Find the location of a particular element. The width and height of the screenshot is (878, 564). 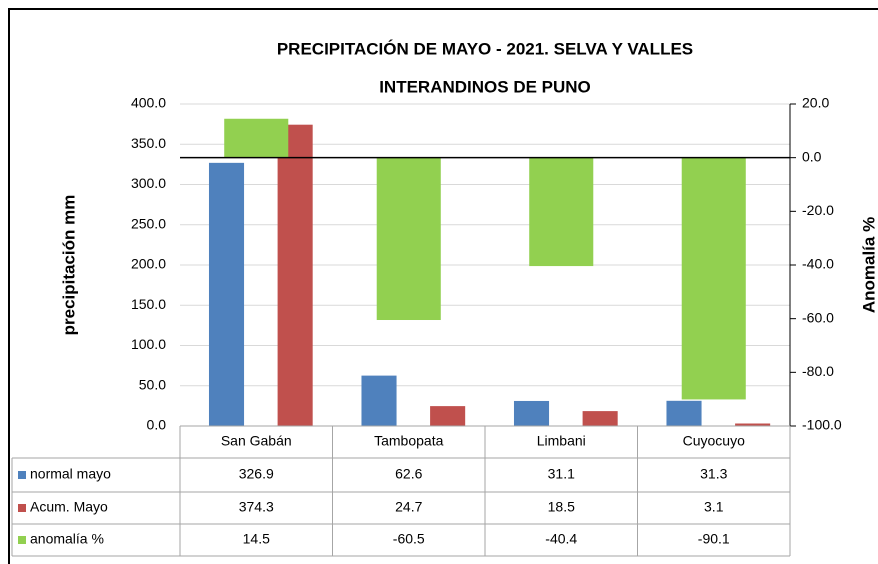

y2-tick-label: -40.0 is located at coordinates (818, 264).